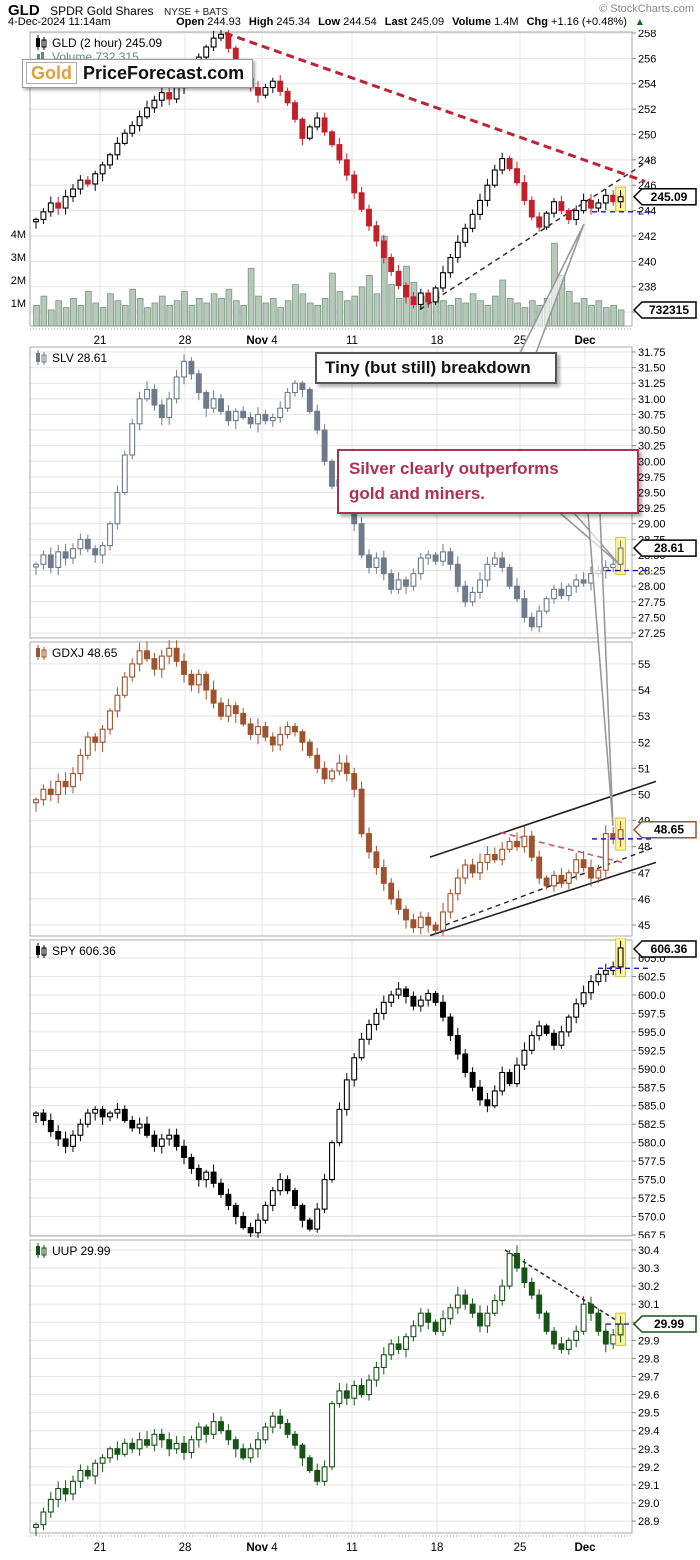 The height and width of the screenshot is (1560, 700). I want to click on svg-text: 29.0, so click(648, 1504).